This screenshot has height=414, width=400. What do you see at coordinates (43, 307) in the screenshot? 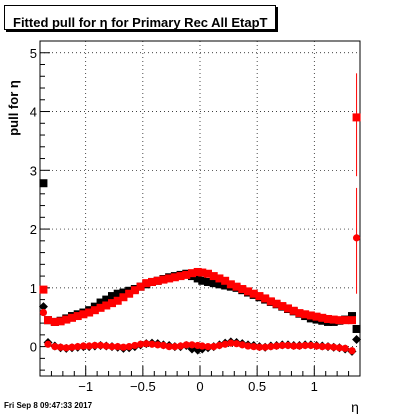
I see `data-point-diamond` at bounding box center [43, 307].